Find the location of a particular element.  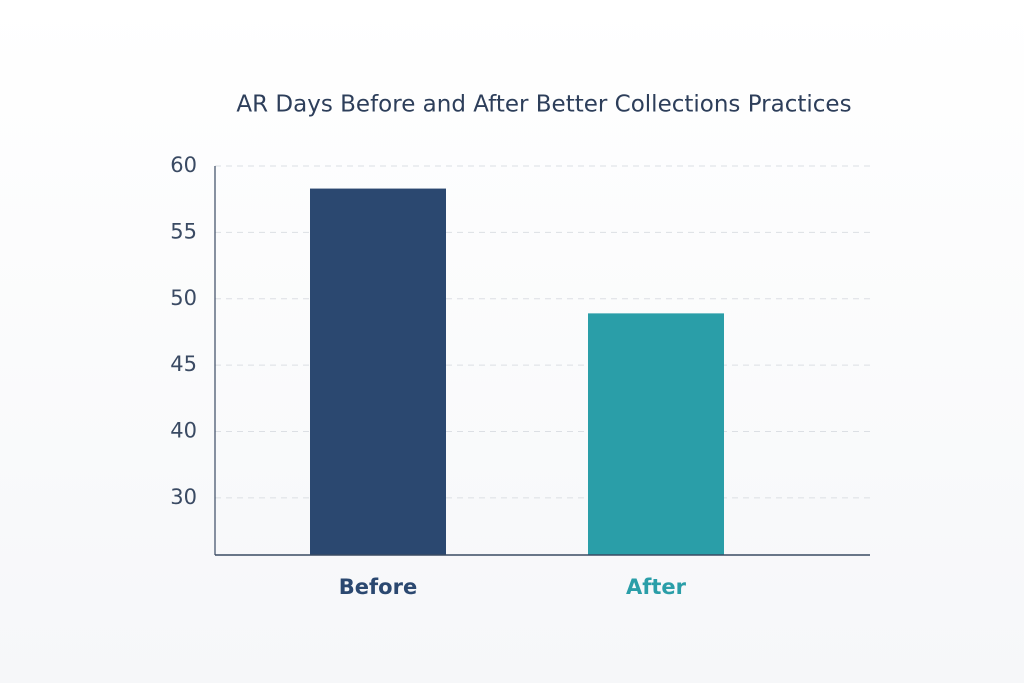

y-tick-label: 55 is located at coordinates (183, 231).